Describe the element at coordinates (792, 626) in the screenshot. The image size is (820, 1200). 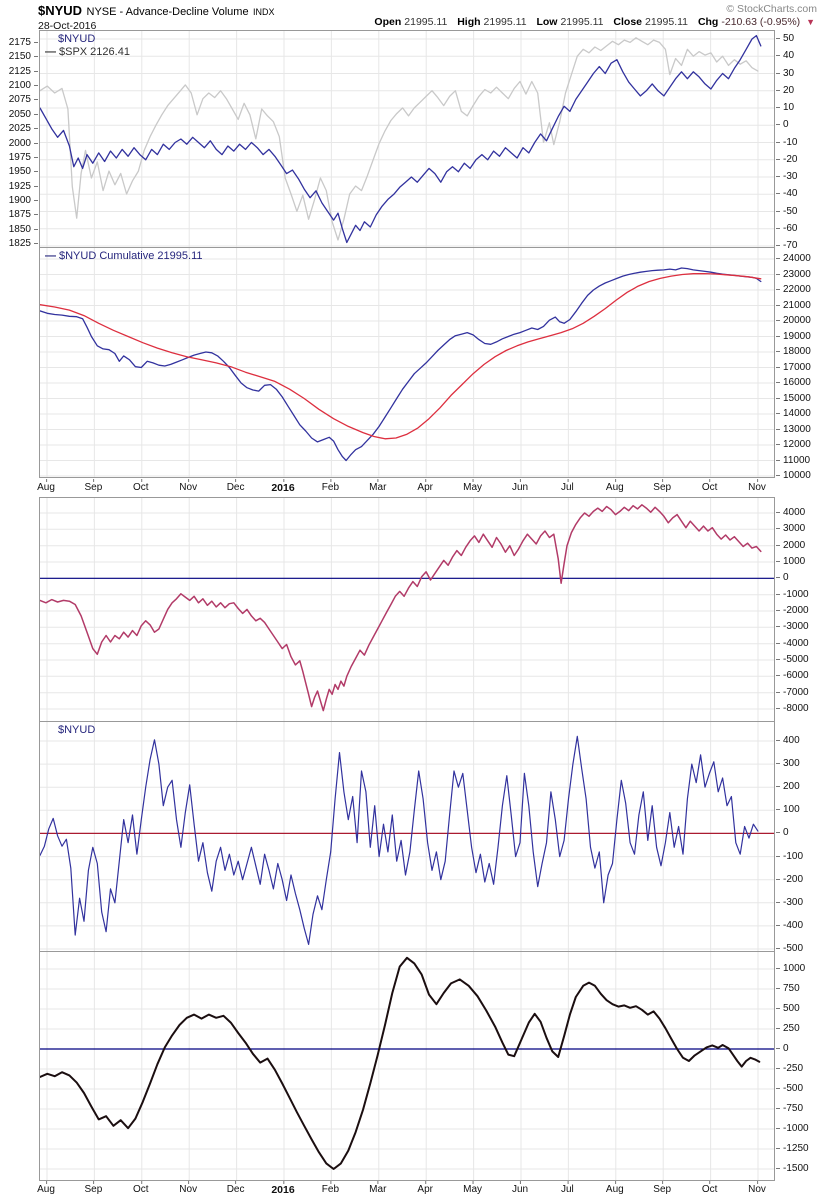
I see `y-axis-tick-label: -3000` at that location.